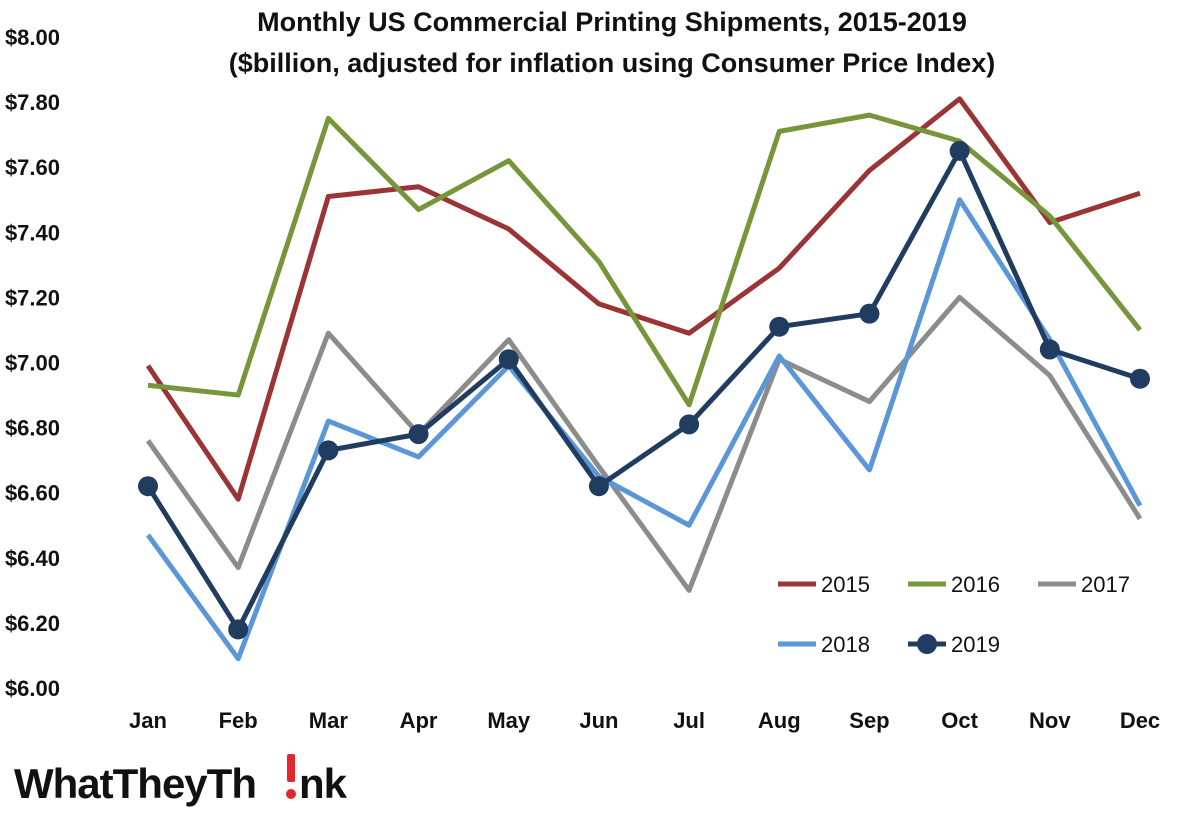 Image resolution: width=1200 pixels, height=816 pixels. Describe the element at coordinates (1105, 584) in the screenshot. I see `legend-label: 2017` at that location.